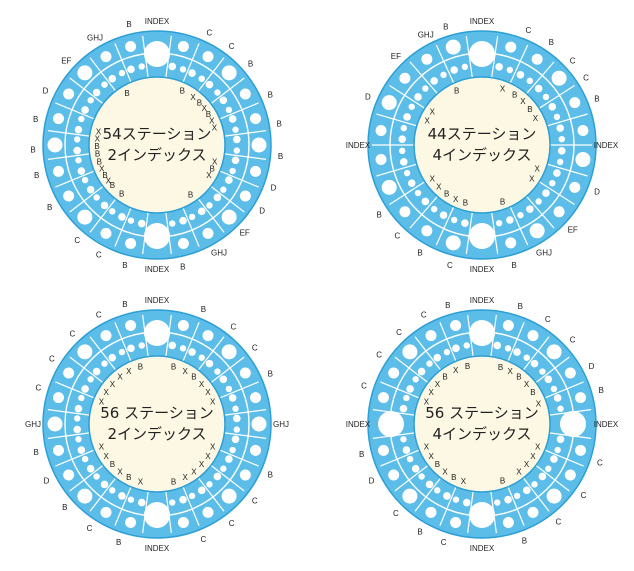  I want to click on dial-title-3-line2: 2インデックス, so click(157, 434).